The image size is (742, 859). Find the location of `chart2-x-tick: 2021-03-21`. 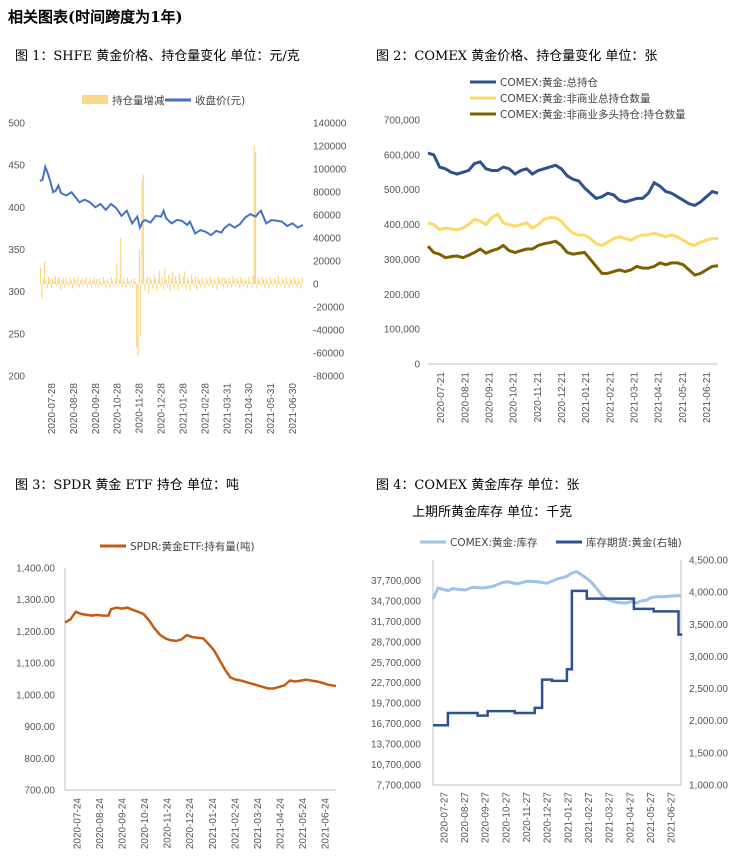

chart2-x-tick: 2021-03-21 is located at coordinates (634, 398).